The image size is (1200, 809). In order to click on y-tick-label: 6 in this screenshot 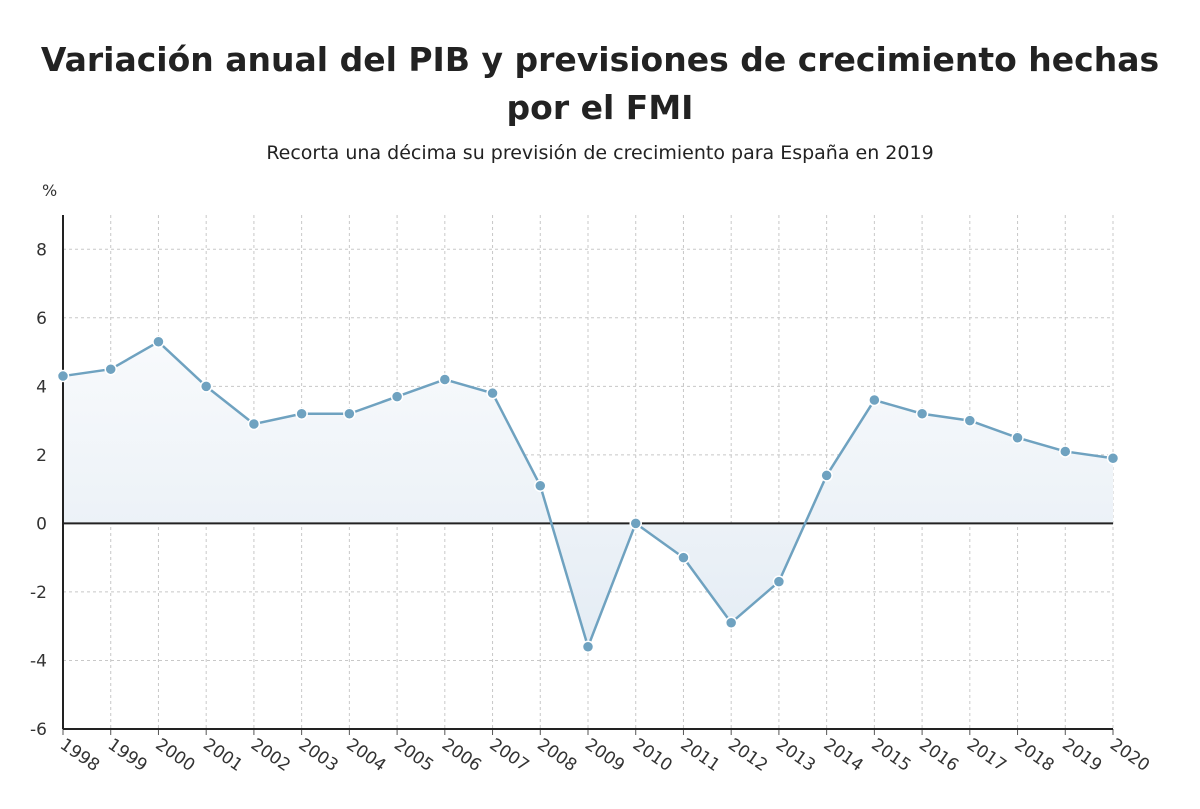, I will do `click(41, 319)`.